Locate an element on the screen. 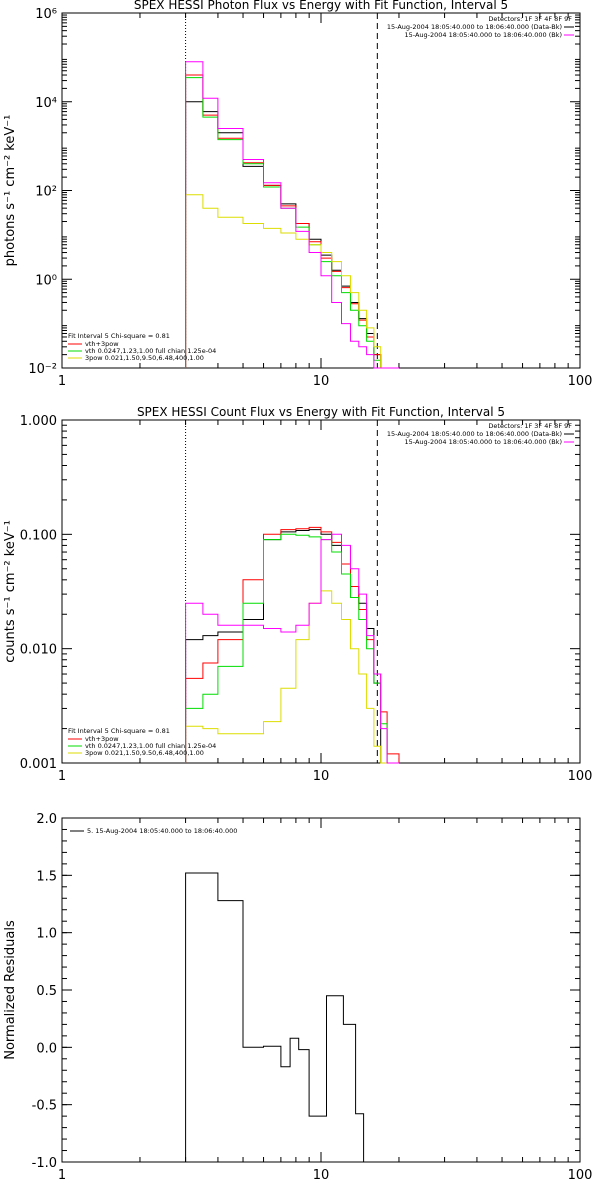 The image size is (600, 1200). y-tick-label: 0.001 is located at coordinates (38, 764).